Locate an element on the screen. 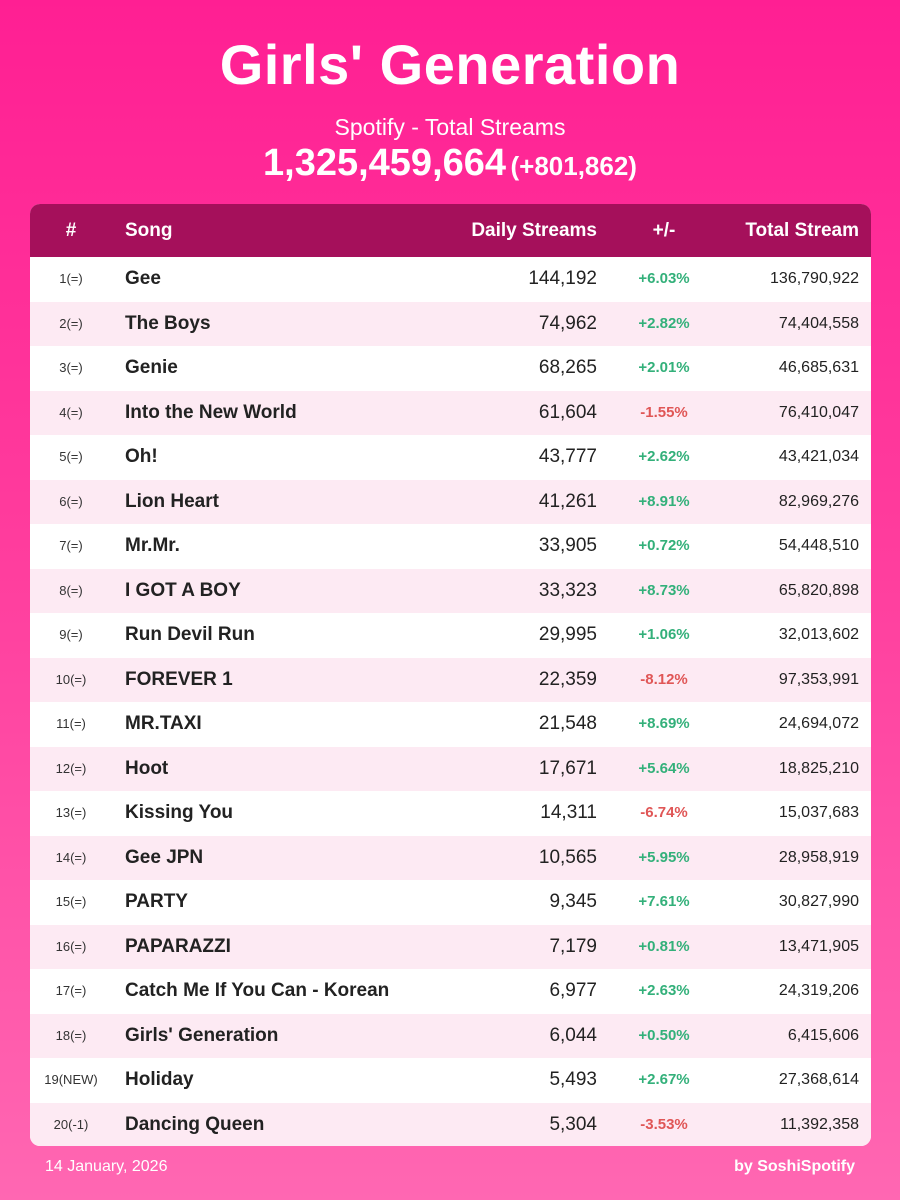 Image resolution: width=900 pixels, height=1200 pixels. change-cell: +0.50% is located at coordinates (664, 1035).